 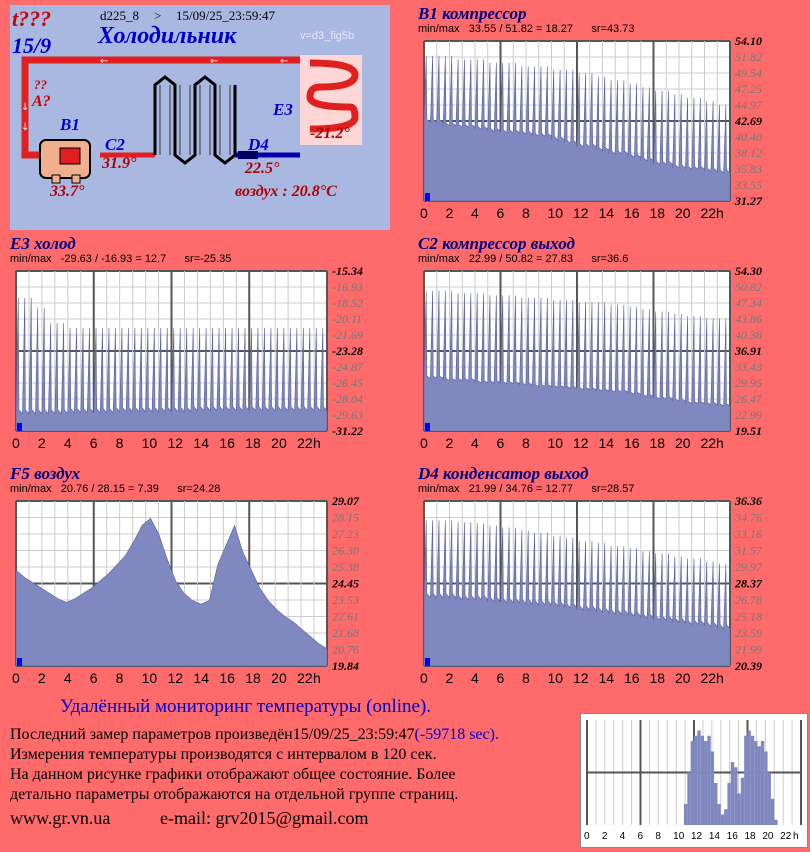 I want to click on y-tick-label: 26.78, so click(x=748, y=600).